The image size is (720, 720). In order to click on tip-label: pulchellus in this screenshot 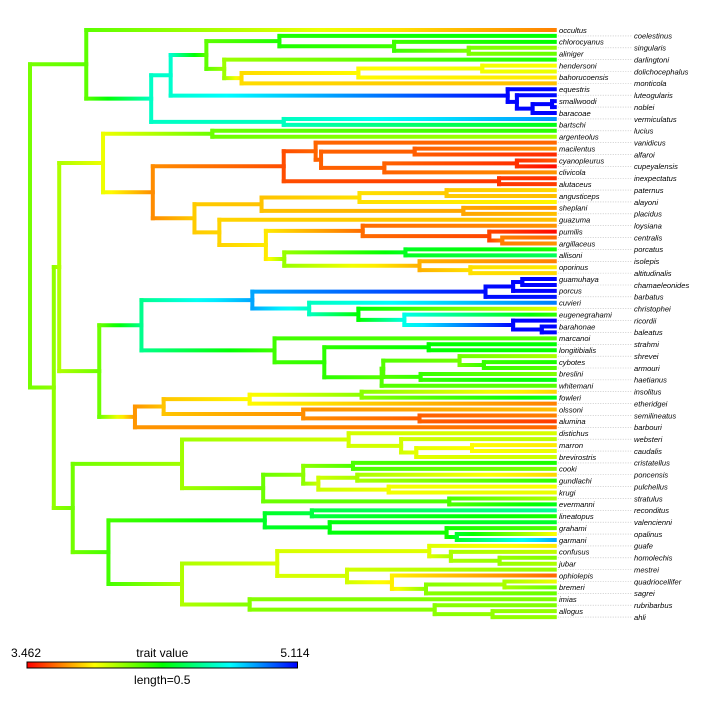, I will do `click(650, 486)`.